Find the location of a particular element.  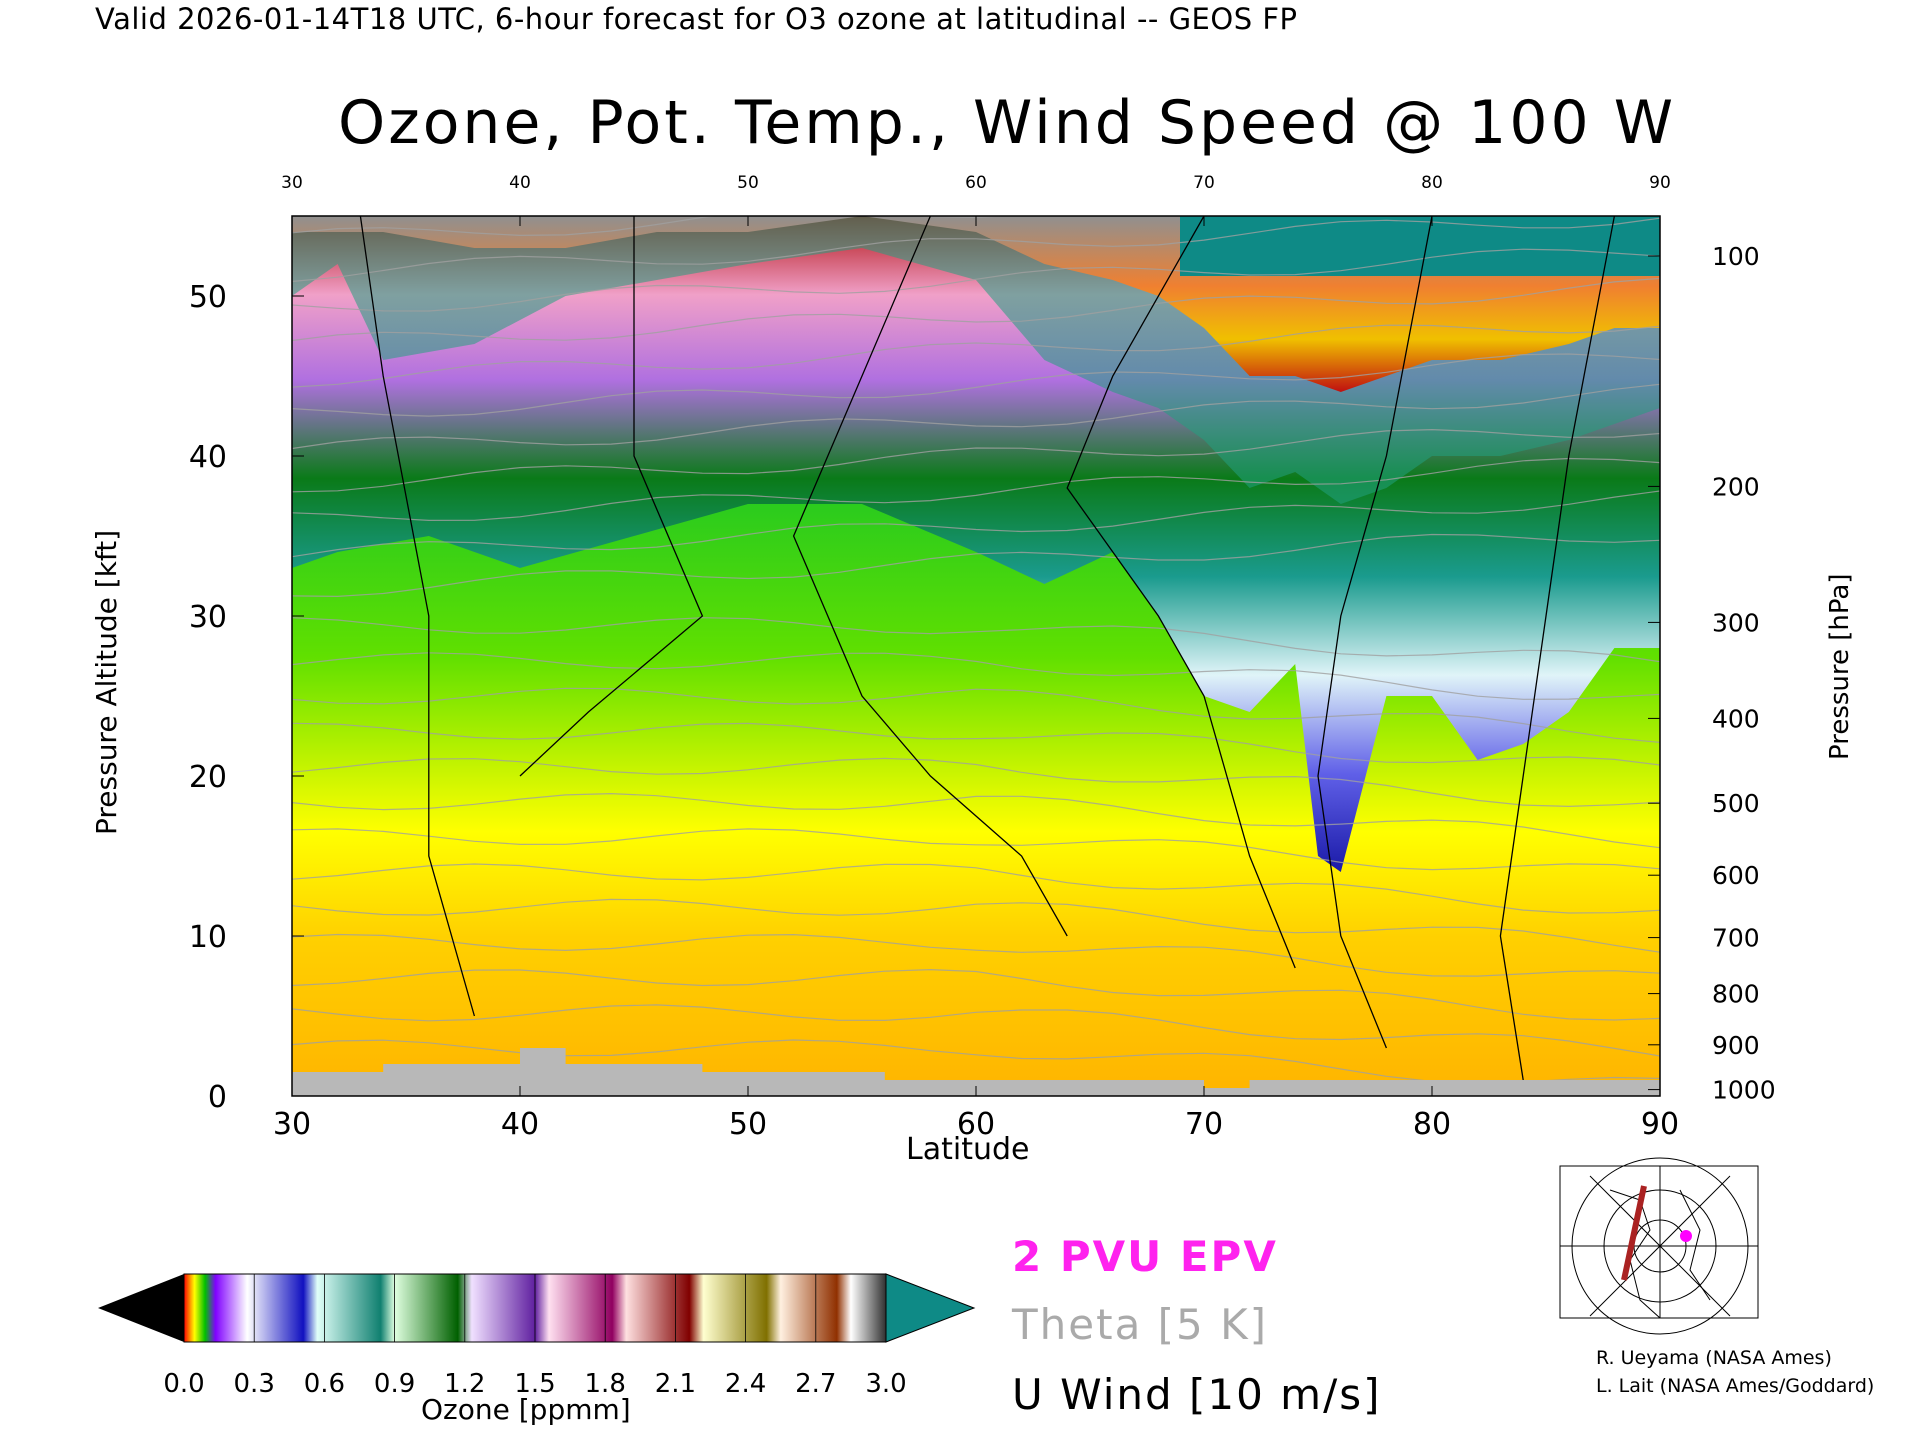

x-tick-label: 60 is located at coordinates (976, 1124).